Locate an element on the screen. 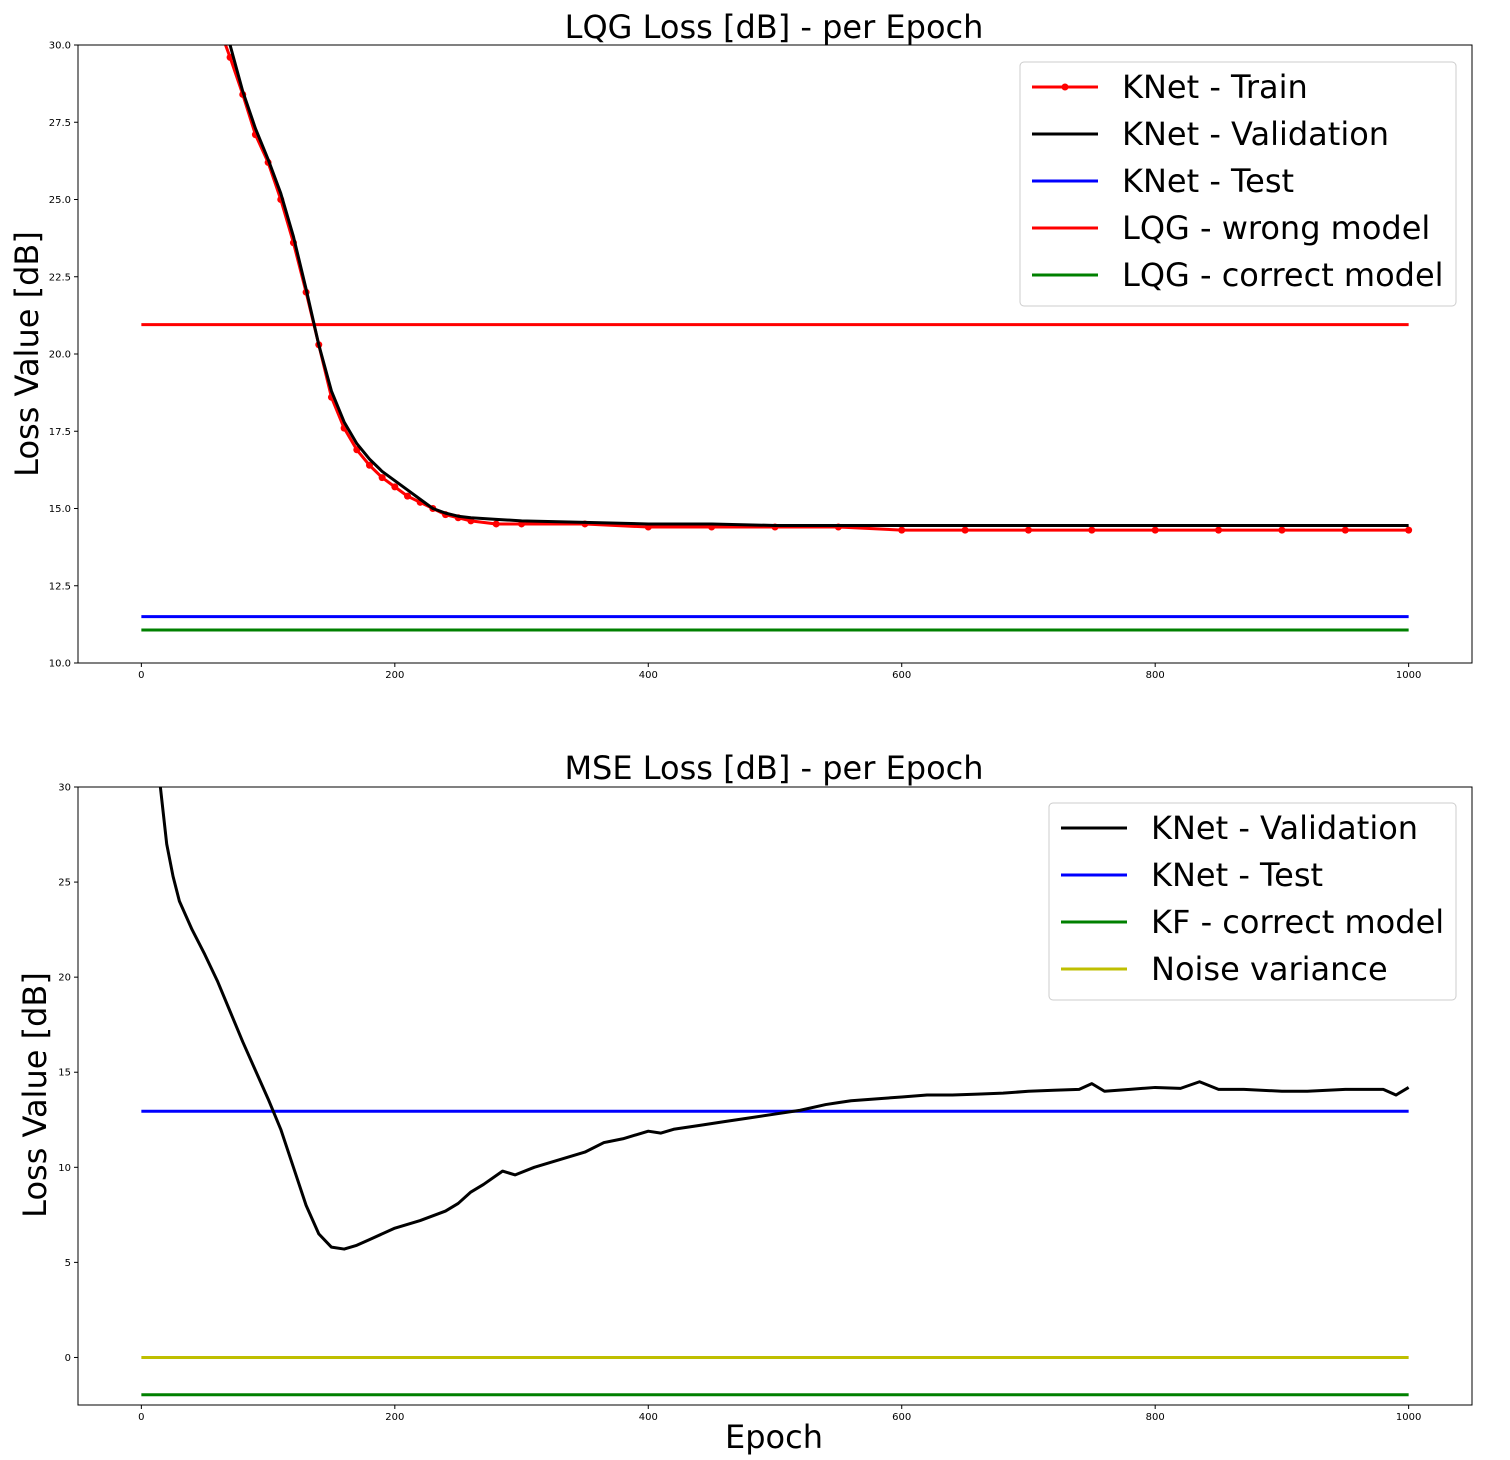  mse-x-axis-label: Epoch is located at coordinates (774, 1437).